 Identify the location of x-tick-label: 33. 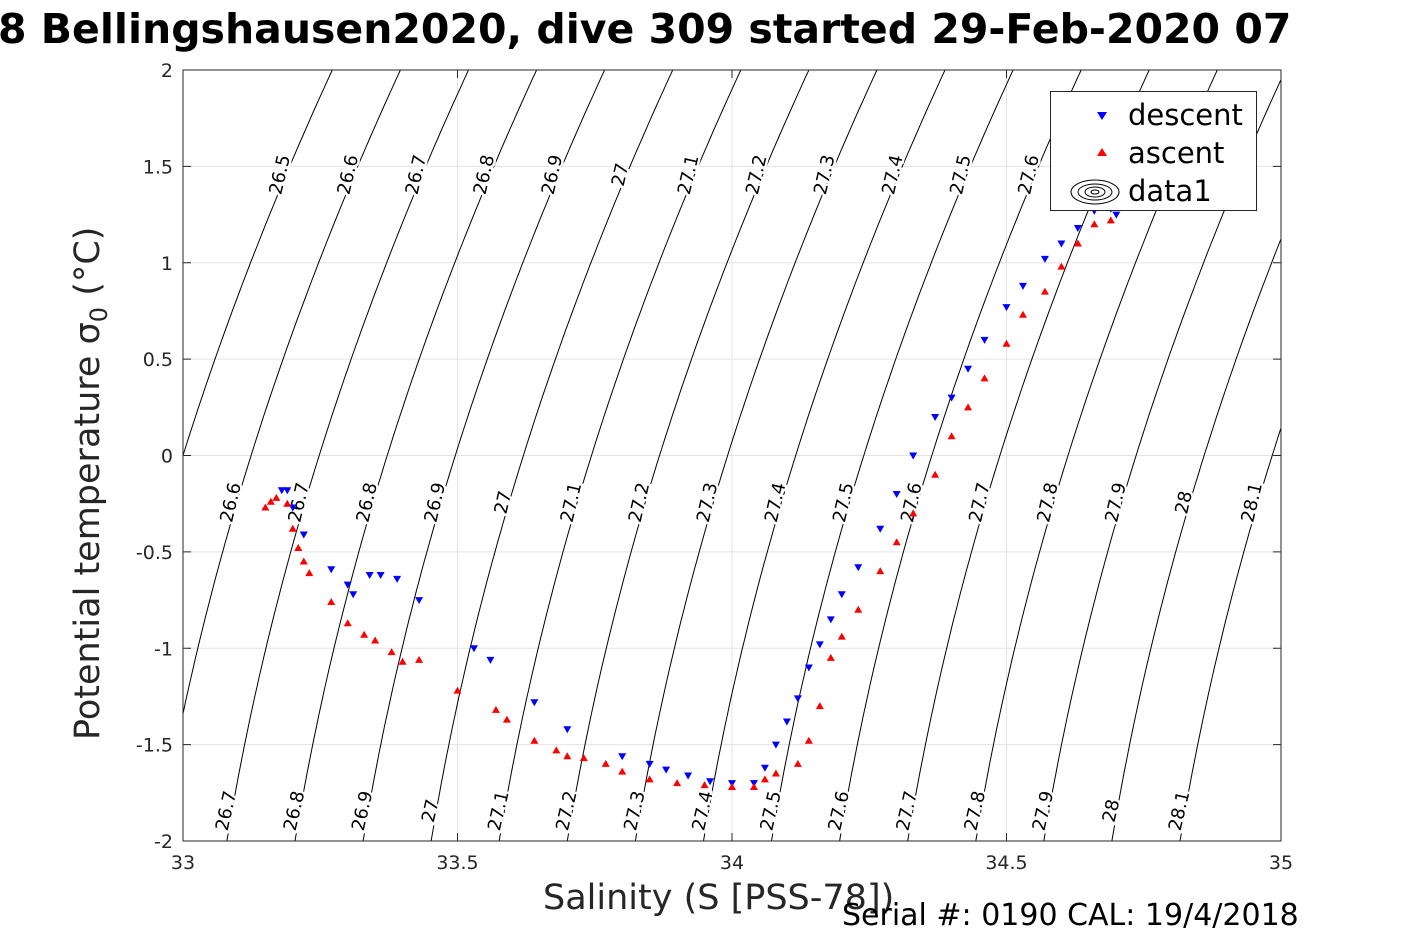
(183, 863).